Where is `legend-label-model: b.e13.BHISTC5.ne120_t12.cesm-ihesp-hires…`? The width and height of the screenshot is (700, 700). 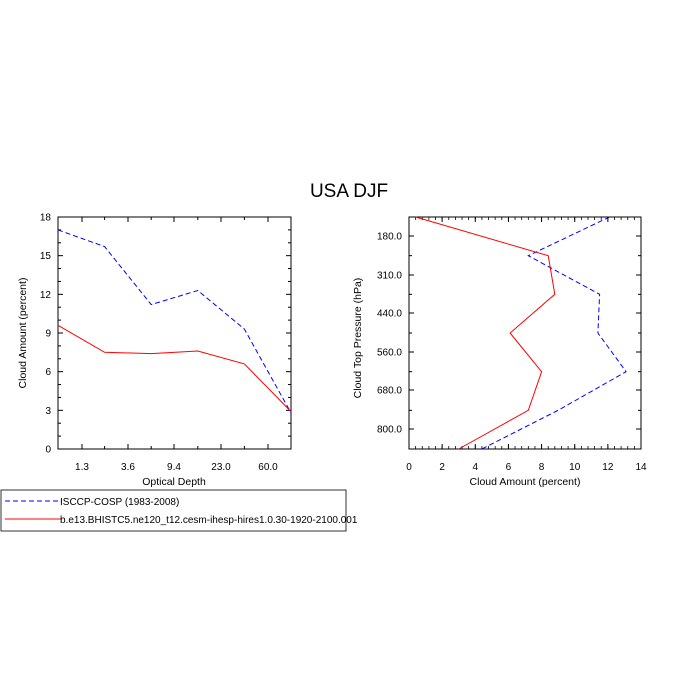
legend-label-model: b.e13.BHISTC5.ne120_t12.cesm-ihesp-hires… is located at coordinates (209, 520).